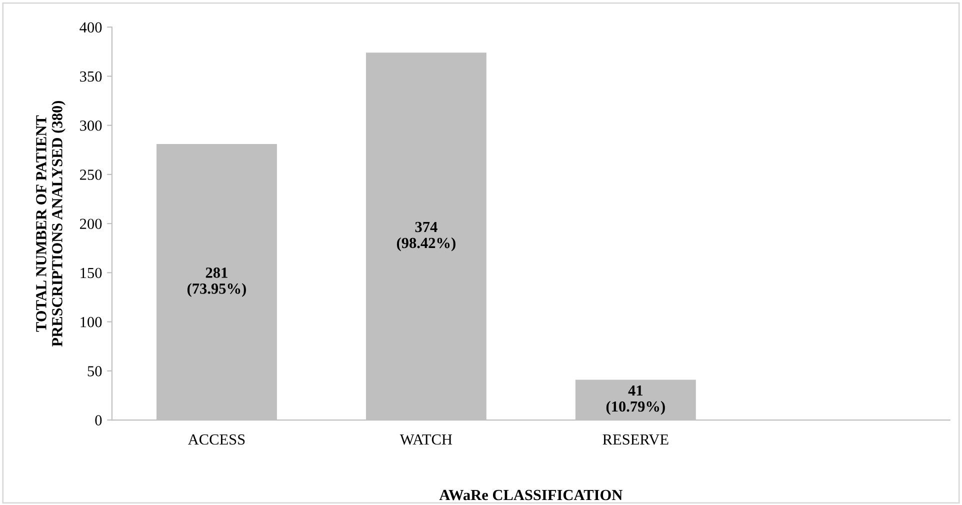 Image resolution: width=962 pixels, height=505 pixels. Describe the element at coordinates (95, 371) in the screenshot. I see `y-tick-label: 50` at that location.